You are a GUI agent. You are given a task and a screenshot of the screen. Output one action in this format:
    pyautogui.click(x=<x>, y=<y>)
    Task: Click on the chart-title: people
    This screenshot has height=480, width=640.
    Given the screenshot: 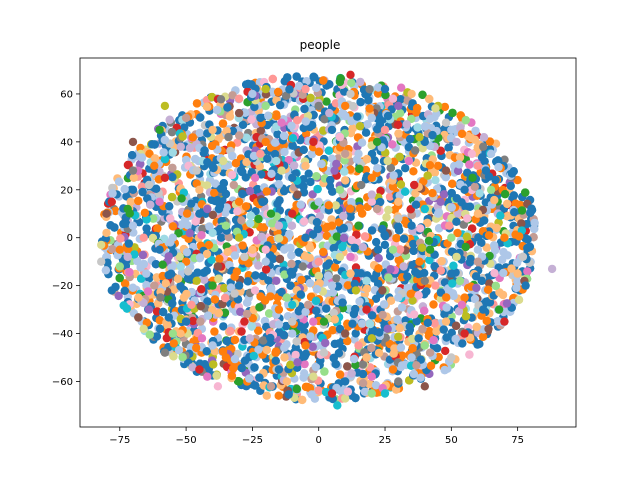 What is the action you would take?
    pyautogui.click(x=320, y=45)
    